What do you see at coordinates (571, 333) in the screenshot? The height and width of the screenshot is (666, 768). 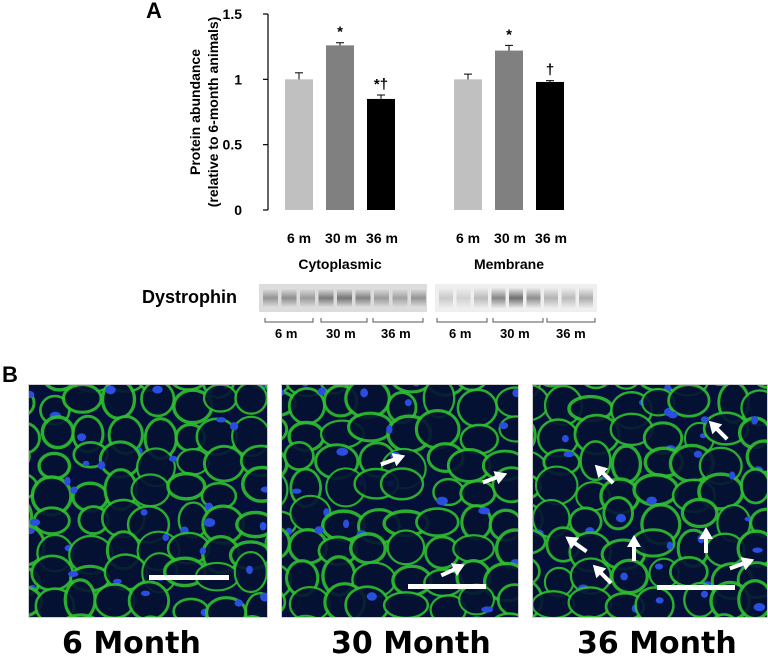 I see `blot-lane-membrane-36m: 36 m` at bounding box center [571, 333].